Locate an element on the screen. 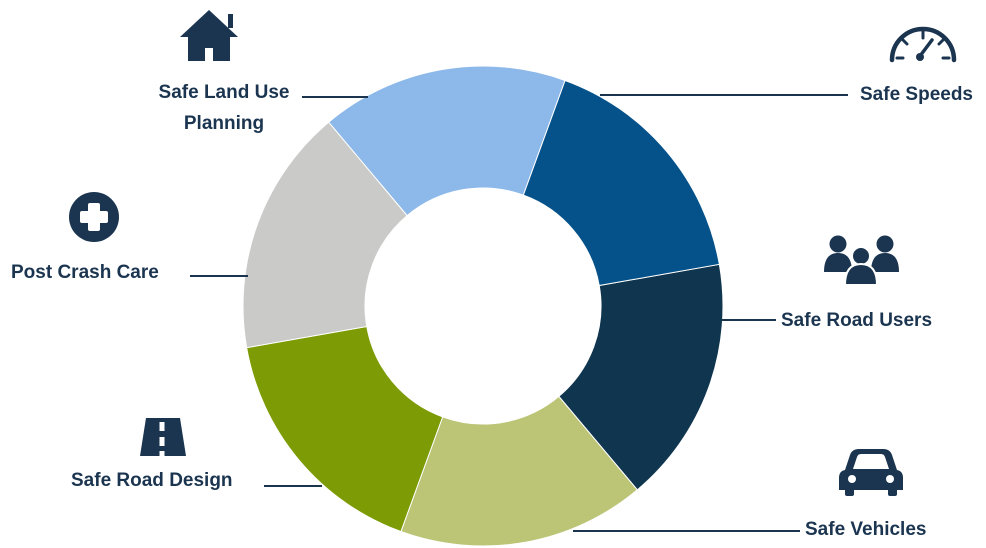 The image size is (986, 548). label-line: Planning is located at coordinates (224, 123).